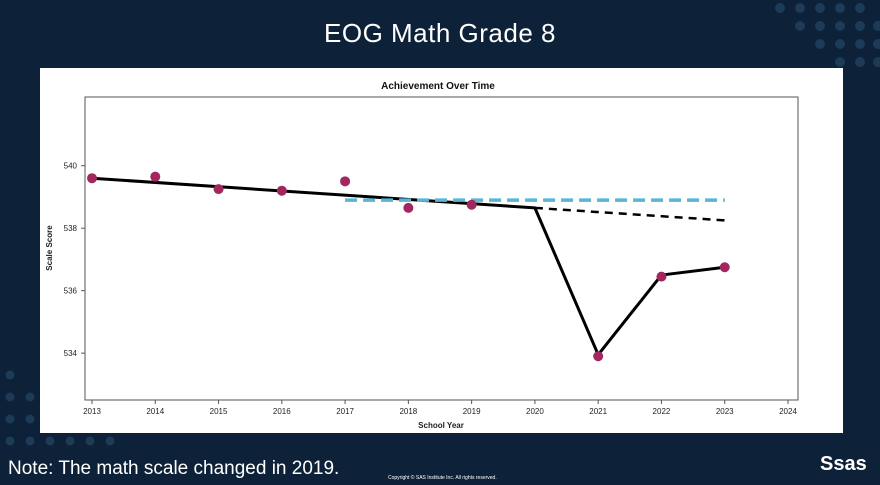 The height and width of the screenshot is (485, 880). Describe the element at coordinates (472, 411) in the screenshot. I see `x-tick-label: 2019` at that location.